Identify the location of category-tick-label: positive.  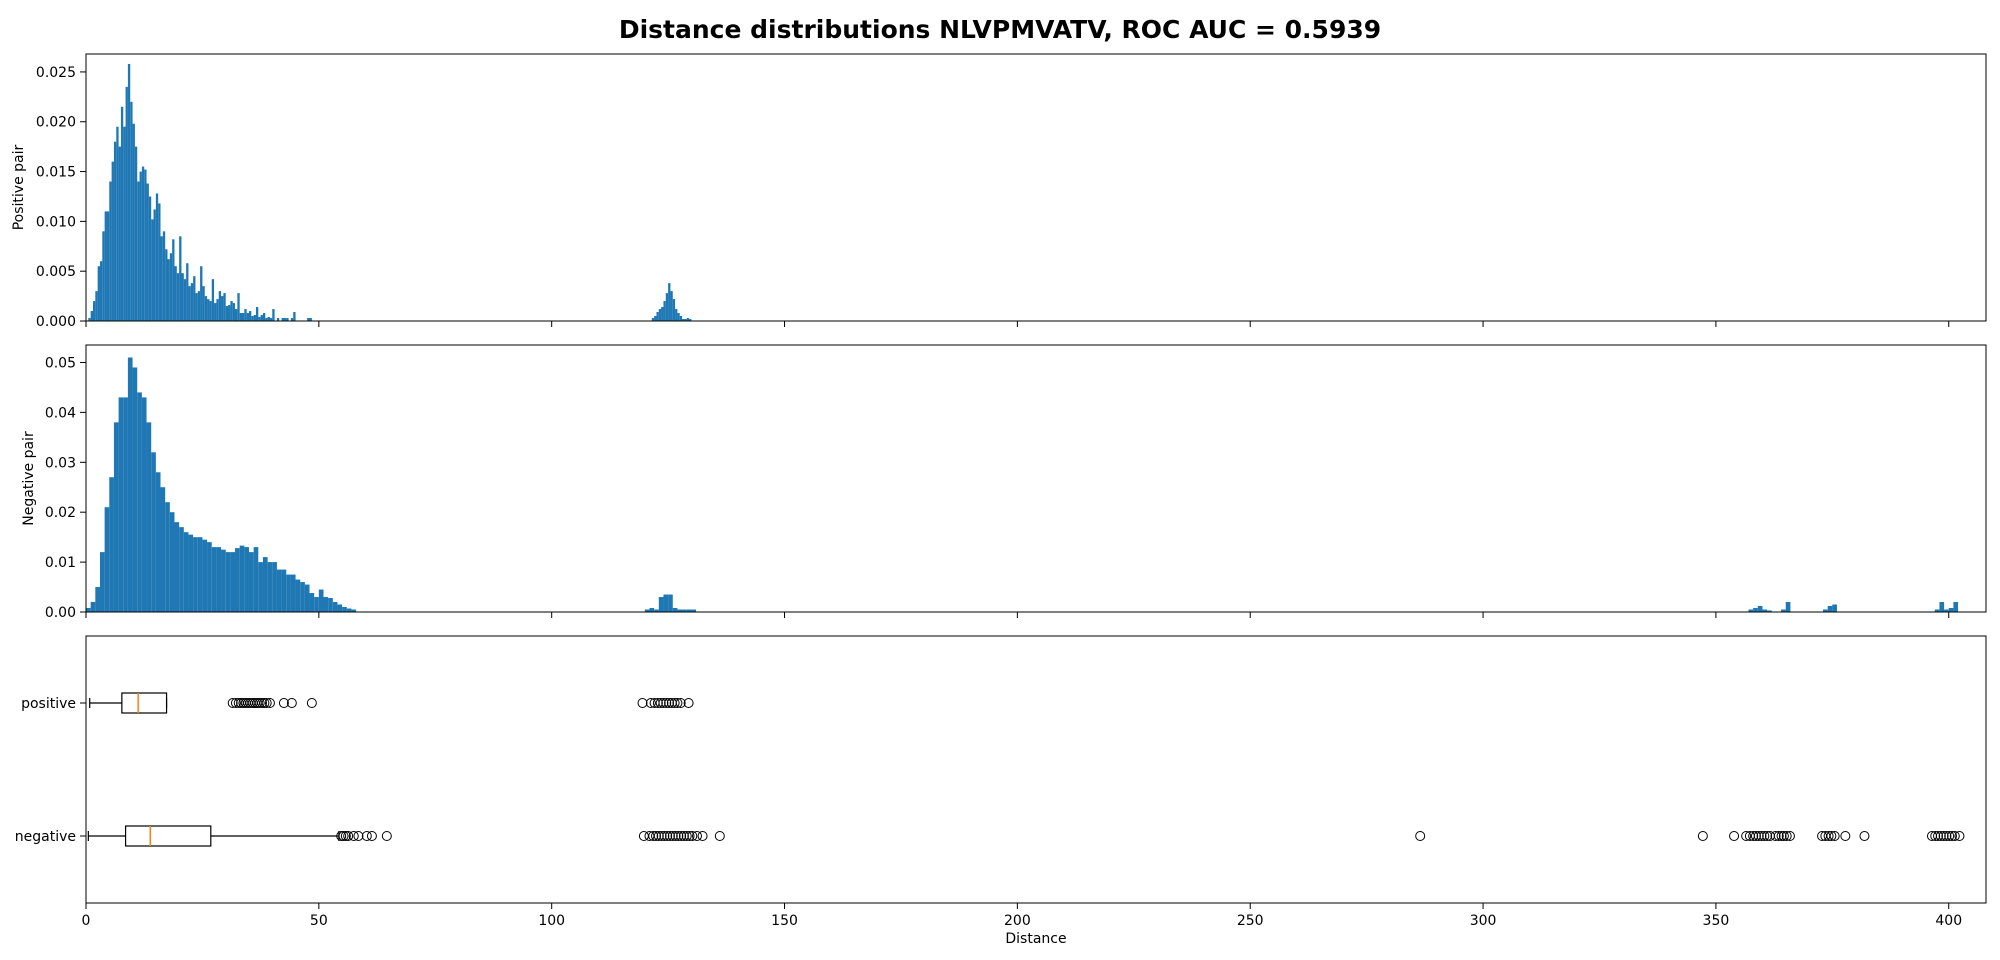
(48, 704).